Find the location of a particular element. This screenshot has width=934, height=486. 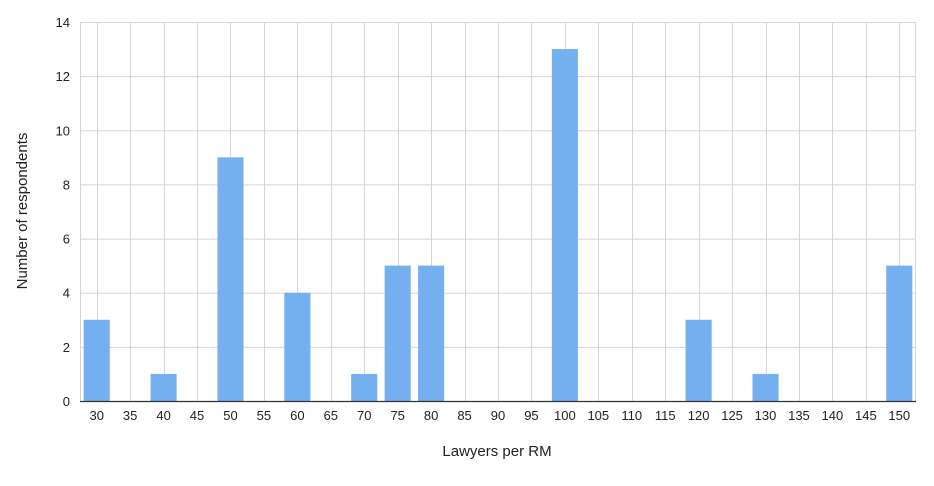

x-tick-label: 105 is located at coordinates (598, 415).